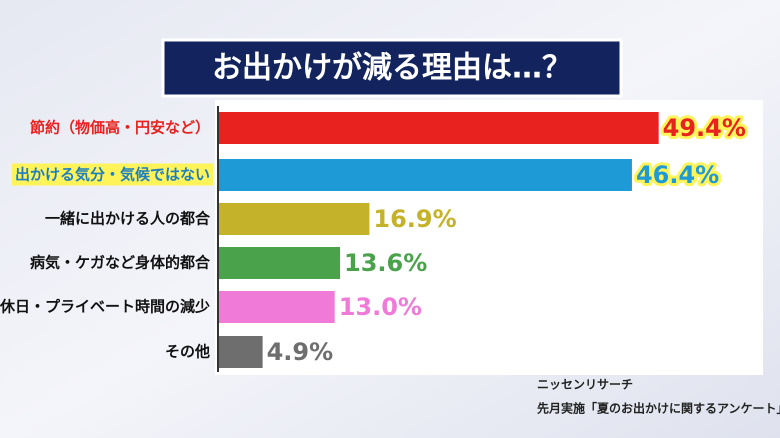 Image resolution: width=780 pixels, height=438 pixels. I want to click on value-label: 46.4%, so click(677, 175).